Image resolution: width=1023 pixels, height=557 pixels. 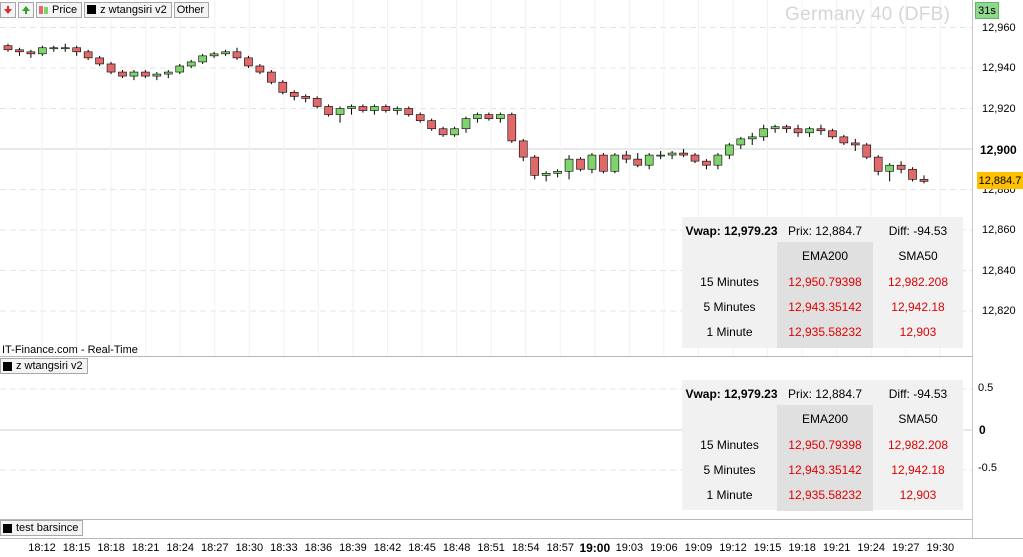 I want to click on indicator-panel-label: z wtangsiri v2, so click(x=44, y=366).